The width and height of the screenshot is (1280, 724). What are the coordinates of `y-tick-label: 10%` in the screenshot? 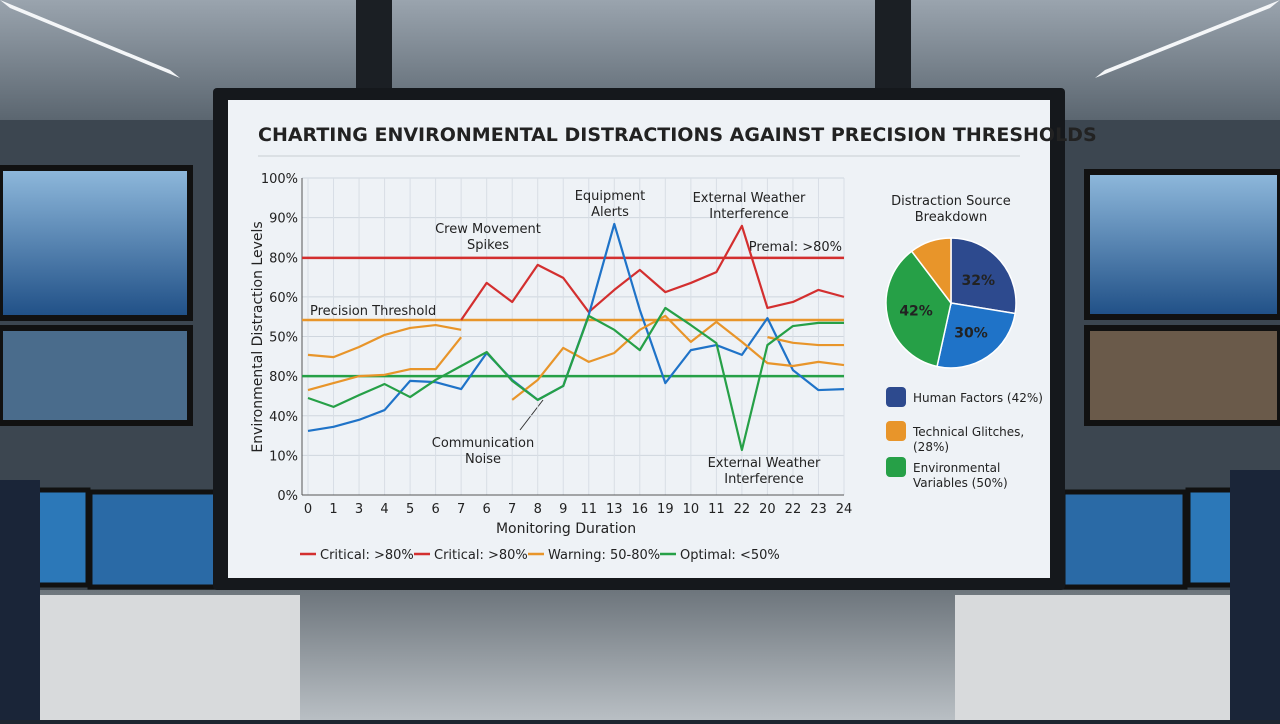 It's located at (283, 456).